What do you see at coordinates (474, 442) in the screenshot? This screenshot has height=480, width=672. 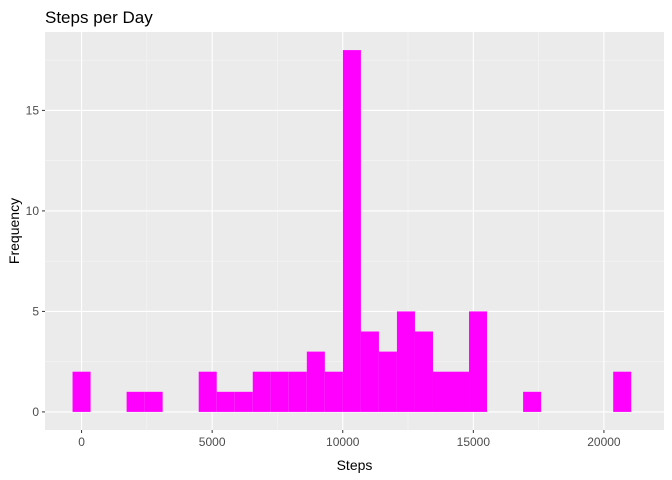 I see `x-tick-label: 15000` at bounding box center [474, 442].